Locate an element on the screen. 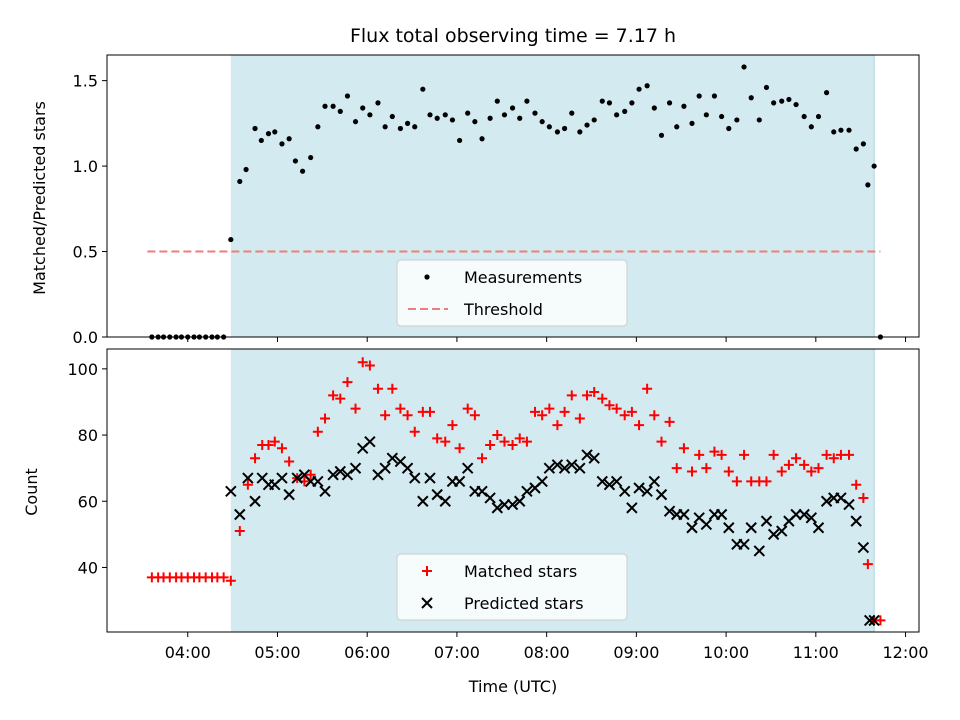 The image size is (960, 720). y-tick-label: 100 is located at coordinates (82, 369).